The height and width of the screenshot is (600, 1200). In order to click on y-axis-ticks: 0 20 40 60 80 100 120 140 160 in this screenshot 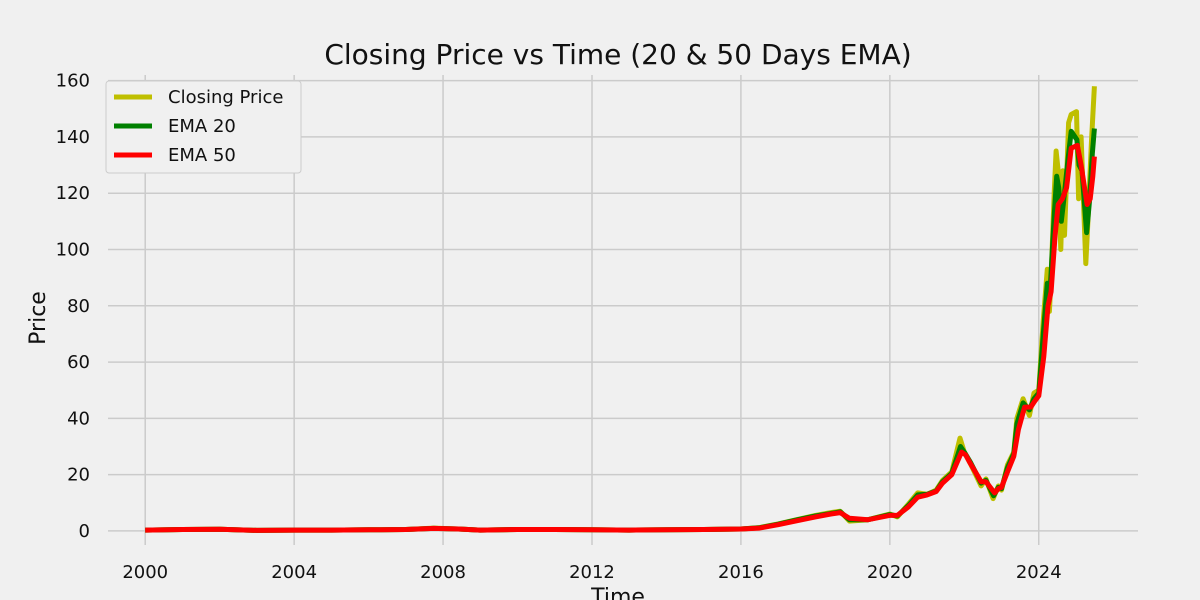, I will do `click(73, 306)`.